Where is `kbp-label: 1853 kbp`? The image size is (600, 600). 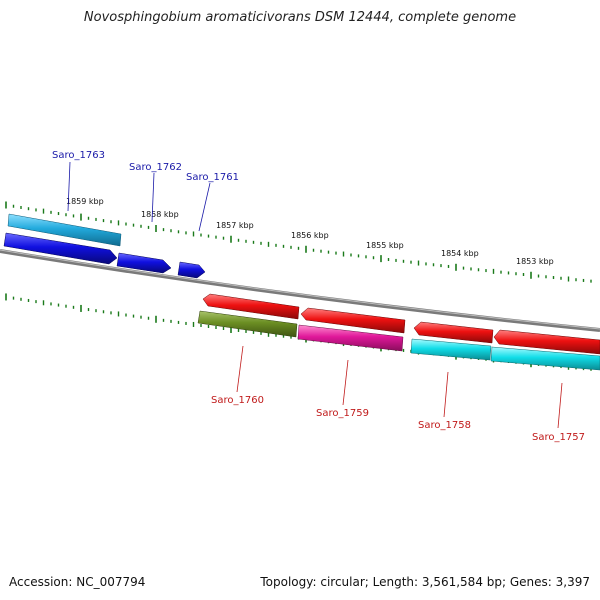 kbp-label: 1853 kbp is located at coordinates (535, 261).